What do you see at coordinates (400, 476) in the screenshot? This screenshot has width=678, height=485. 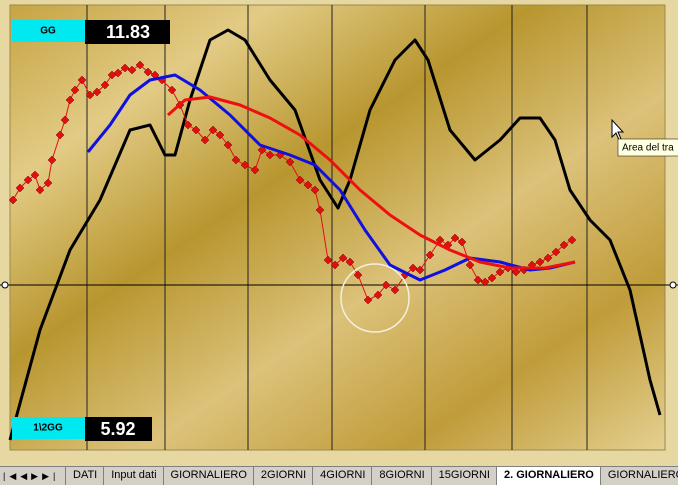 I see `sheet-tab: 8GIORNI` at bounding box center [400, 476].